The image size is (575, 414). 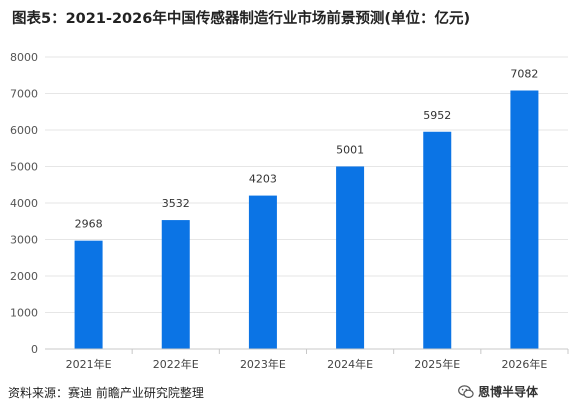 I want to click on x-tick-label: 2023年E, so click(x=263, y=364).